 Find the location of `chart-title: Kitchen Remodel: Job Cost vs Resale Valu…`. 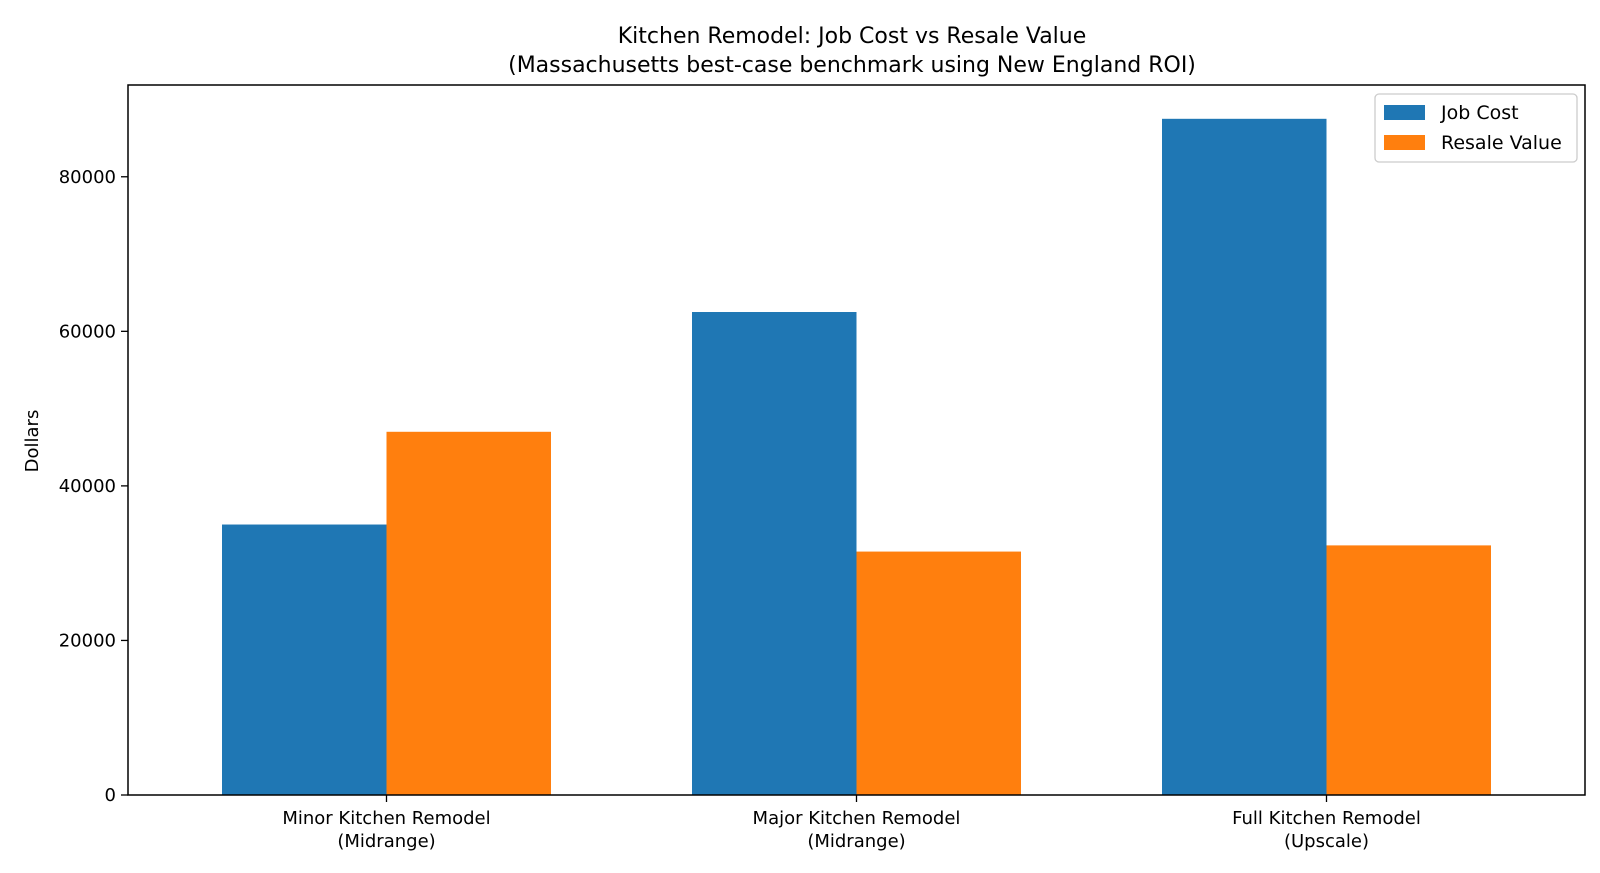

chart-title: Kitchen Remodel: Job Cost vs Resale Valu… is located at coordinates (852, 36).